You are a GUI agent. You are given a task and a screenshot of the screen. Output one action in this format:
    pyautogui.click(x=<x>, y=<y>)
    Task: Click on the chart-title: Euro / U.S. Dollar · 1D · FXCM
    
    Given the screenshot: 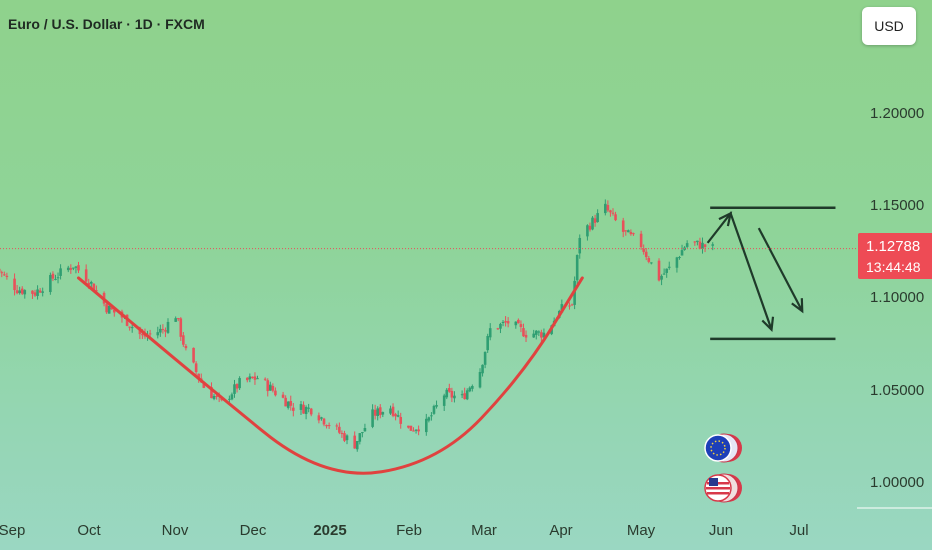 What is the action you would take?
    pyautogui.click(x=106, y=24)
    